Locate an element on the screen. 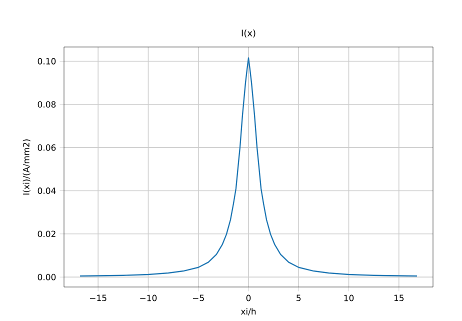  x-tick-label: 5 is located at coordinates (298, 298).